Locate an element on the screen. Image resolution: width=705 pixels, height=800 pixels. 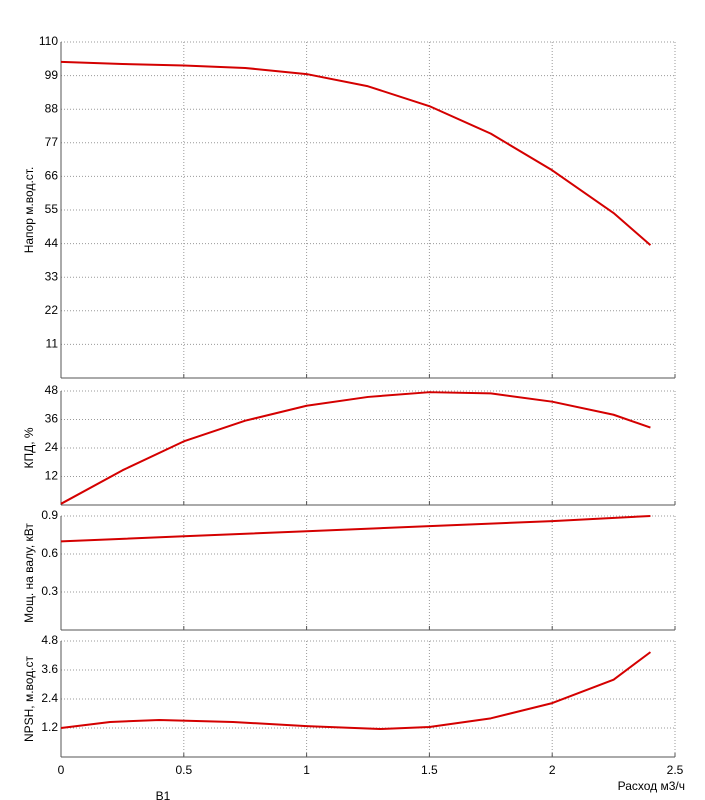
x-tick-label: 0 is located at coordinates (61, 770).